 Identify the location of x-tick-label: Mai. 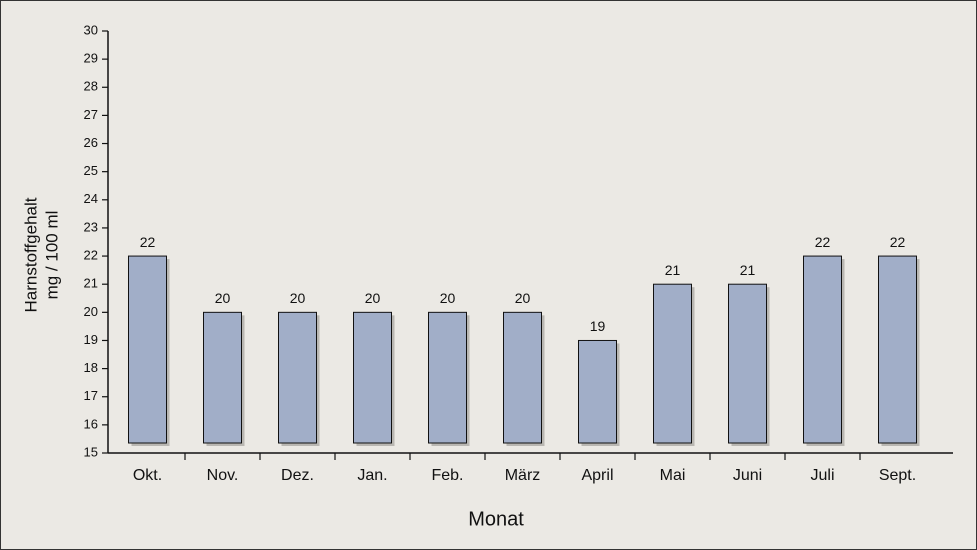
(673, 475).